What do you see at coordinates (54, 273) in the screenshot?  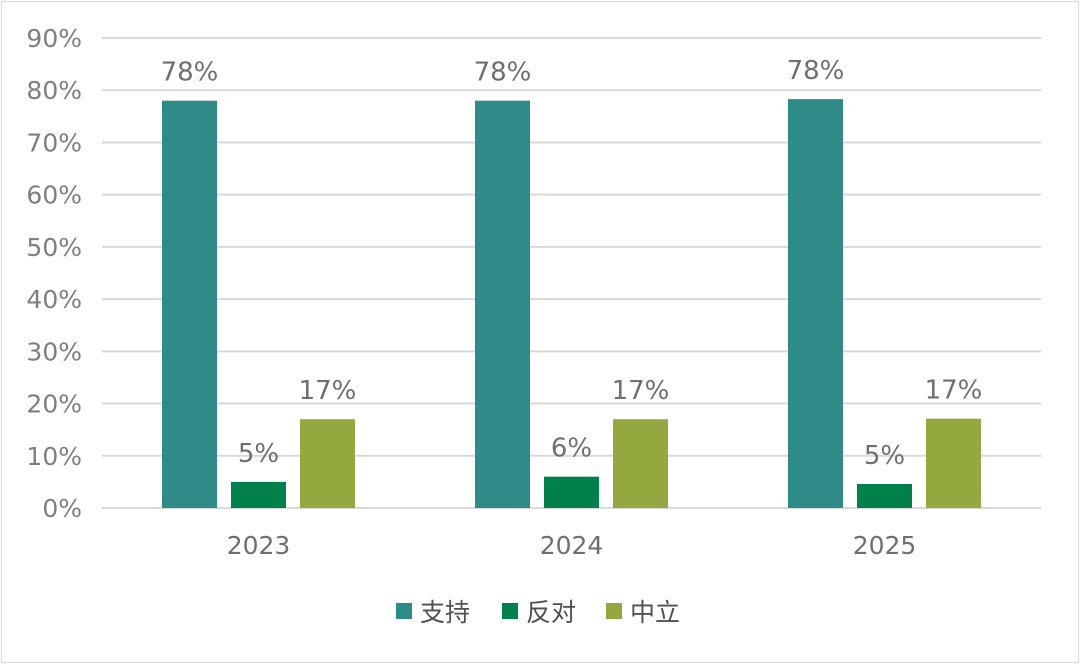 I see `y-axis-ticks: 0% 10% 20% 30% 40% 50% 60% 70% 80% 90%` at bounding box center [54, 273].